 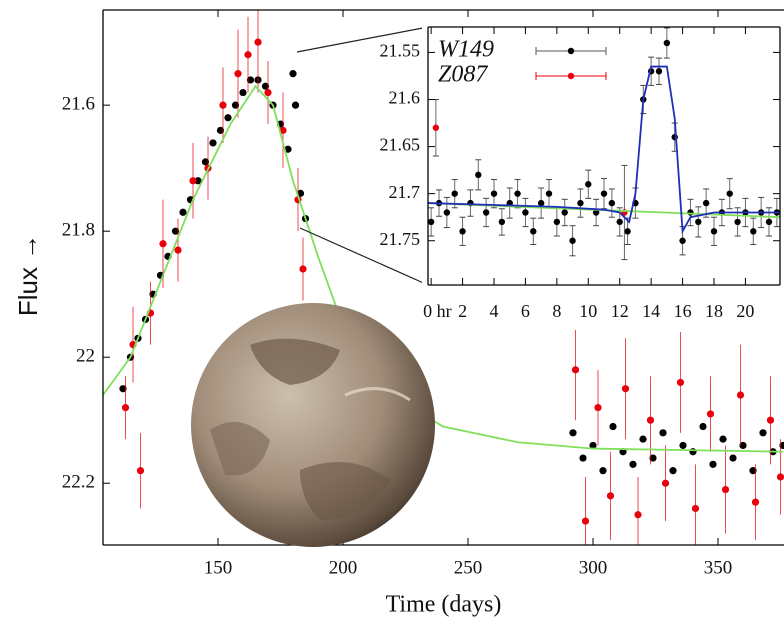 I want to click on y-tick-label: 21.8, so click(x=78, y=230).